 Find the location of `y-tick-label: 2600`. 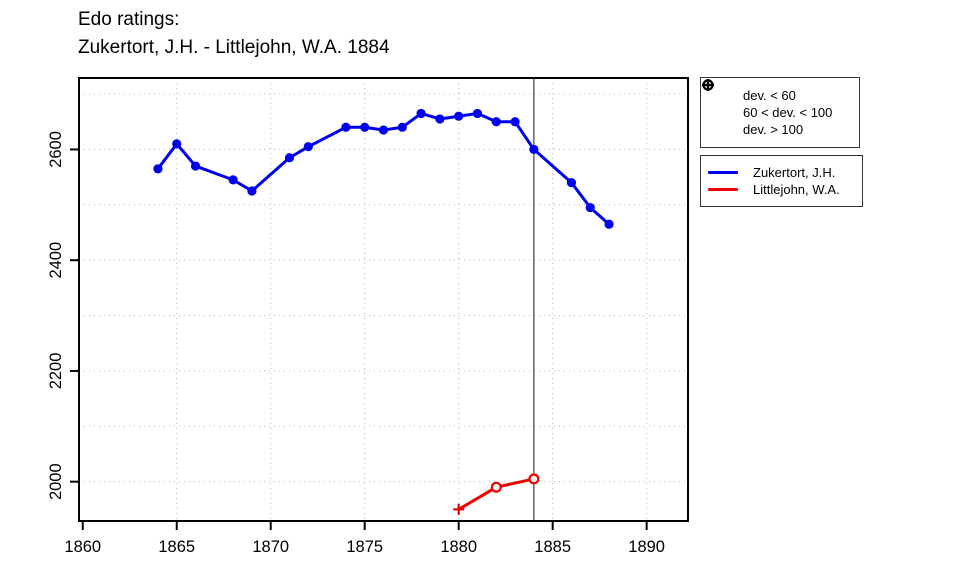

y-tick-label: 2600 is located at coordinates (56, 149).